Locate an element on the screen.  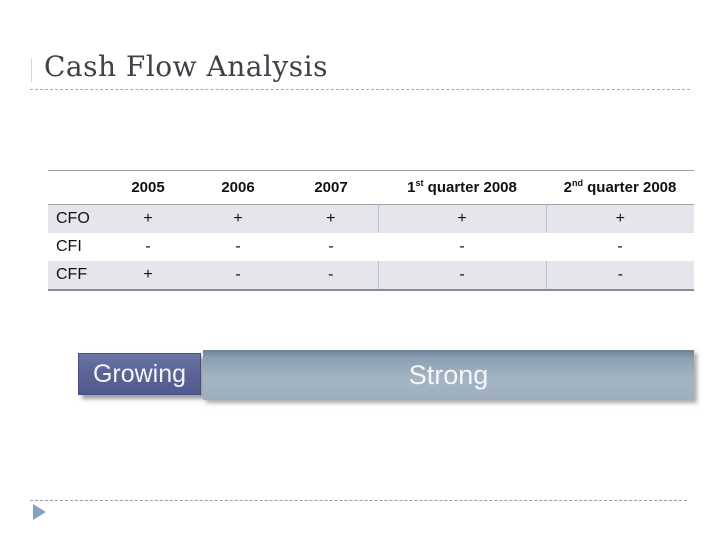
ordinal-superscript: st is located at coordinates (419, 183).